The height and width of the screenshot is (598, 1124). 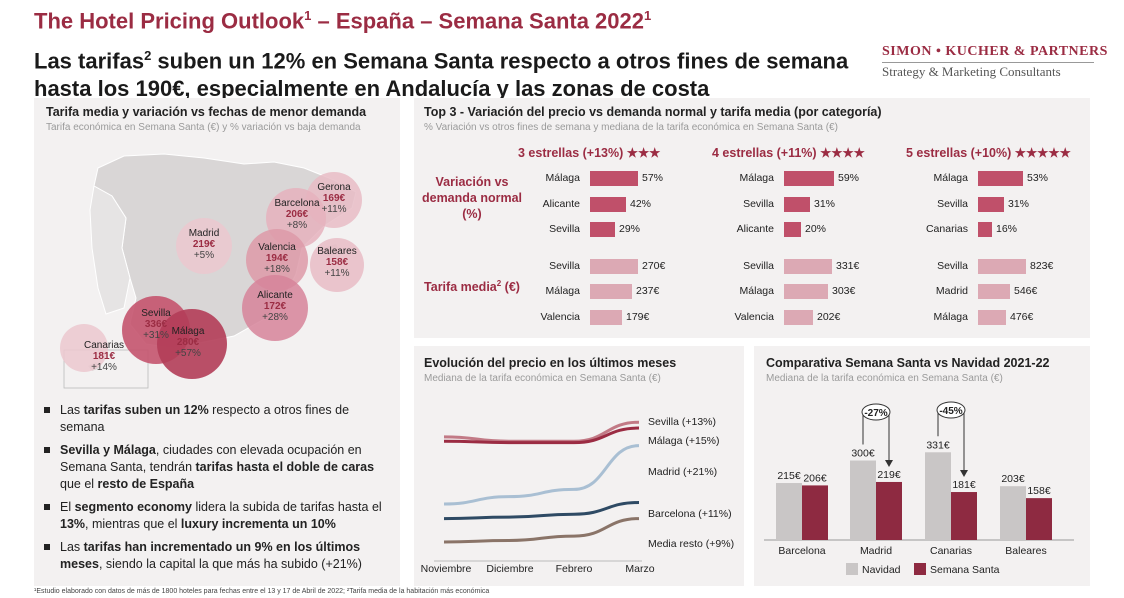 I want to click on finding-text-segment: lidera la subida de tarifas hasta el, so click(x=286, y=507).